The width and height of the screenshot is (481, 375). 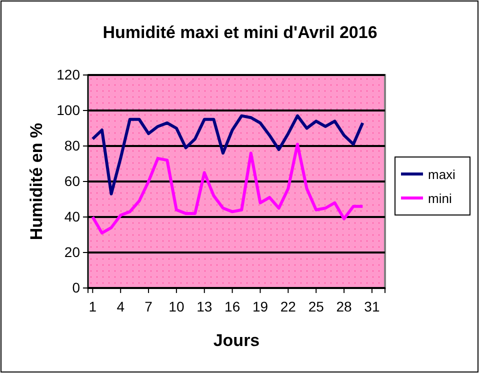 I want to click on x-tick-label: 7, so click(x=148, y=306).